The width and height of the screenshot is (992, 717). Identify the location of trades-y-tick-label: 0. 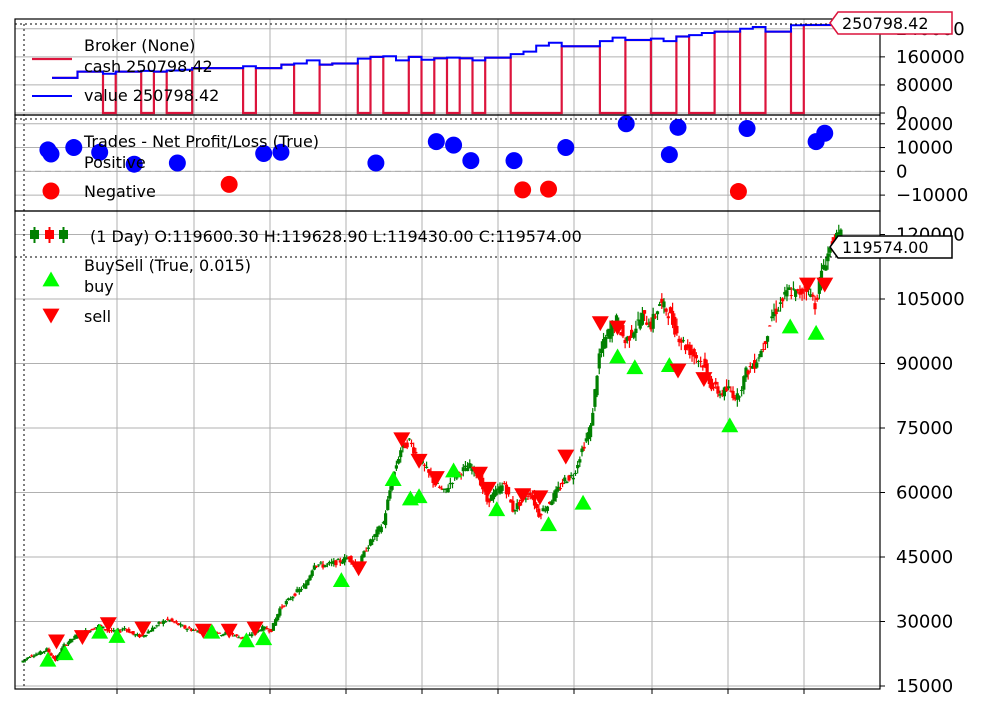
(901, 171).